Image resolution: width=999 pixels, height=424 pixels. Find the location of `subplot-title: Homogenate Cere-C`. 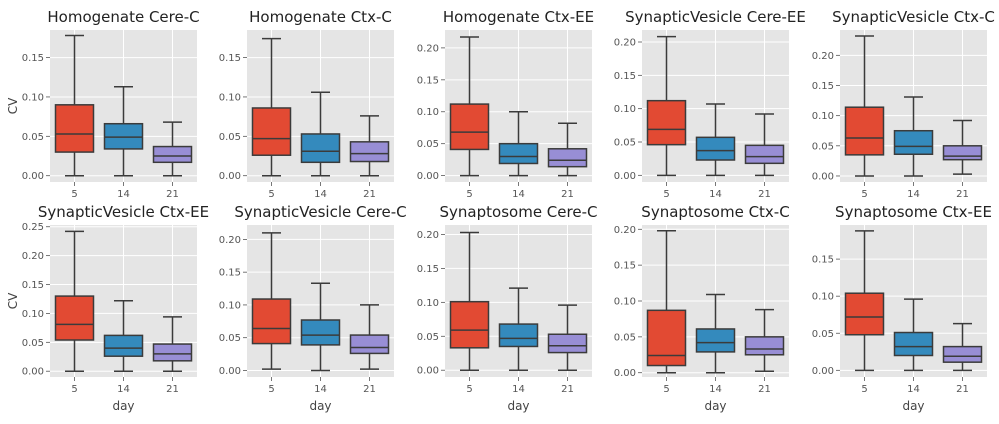

subplot-title: Homogenate Cere-C is located at coordinates (123, 17).